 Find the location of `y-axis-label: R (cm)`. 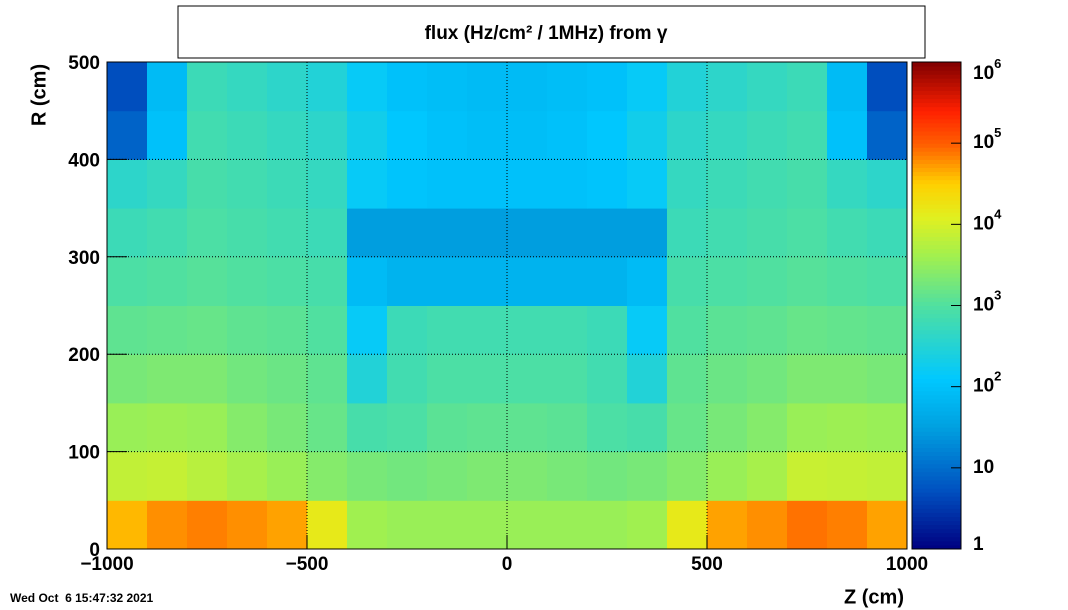

y-axis-label: R (cm) is located at coordinates (39, 95).